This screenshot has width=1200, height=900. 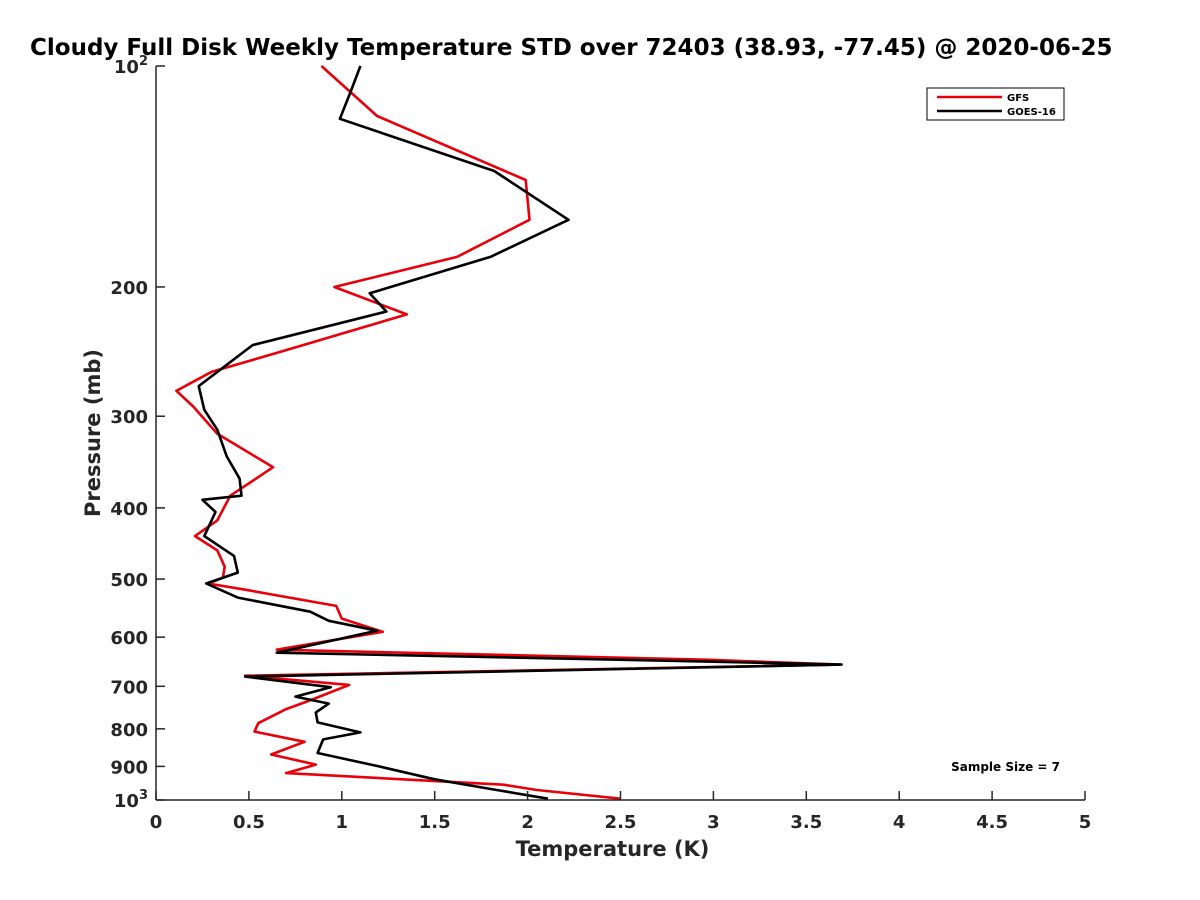 What do you see at coordinates (342, 822) in the screenshot?
I see `x-tick-label: 1` at bounding box center [342, 822].